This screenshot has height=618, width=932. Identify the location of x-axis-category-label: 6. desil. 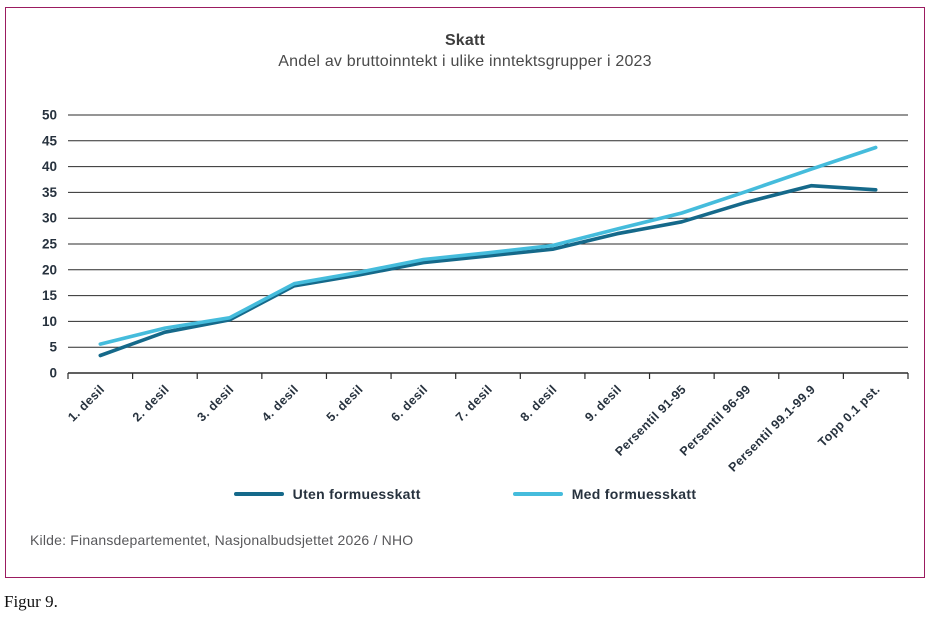
(409, 403).